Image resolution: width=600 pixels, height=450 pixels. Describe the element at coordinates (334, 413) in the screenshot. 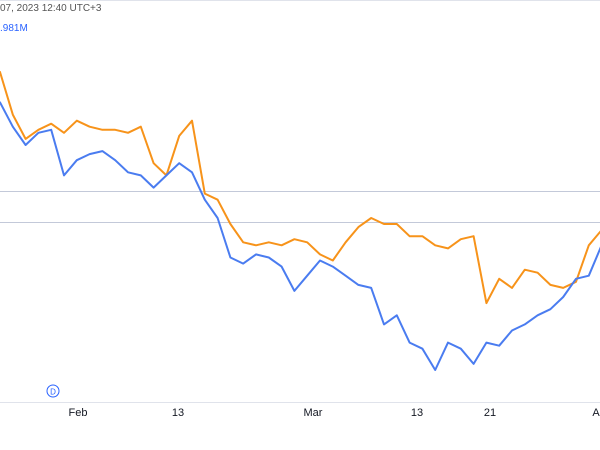

I see `x-tick-layer: Feb 13 Mar 13 21 A` at that location.